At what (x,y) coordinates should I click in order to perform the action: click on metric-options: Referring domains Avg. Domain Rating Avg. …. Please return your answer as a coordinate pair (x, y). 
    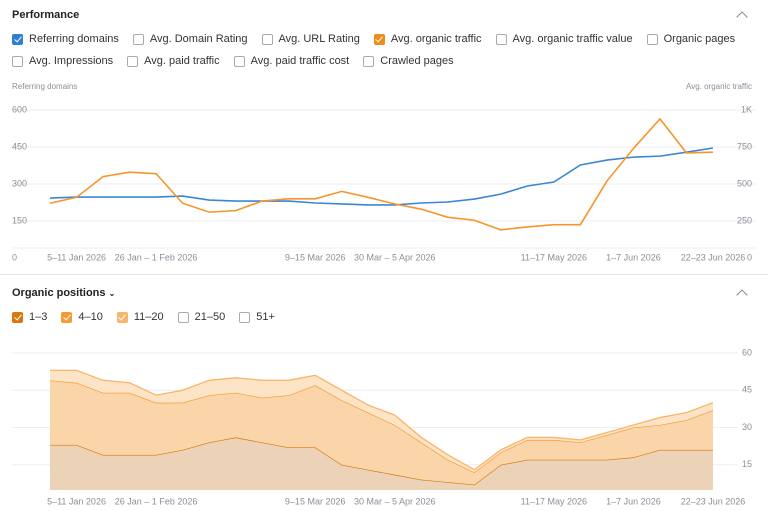
    Looking at the image, I should click on (373, 39).